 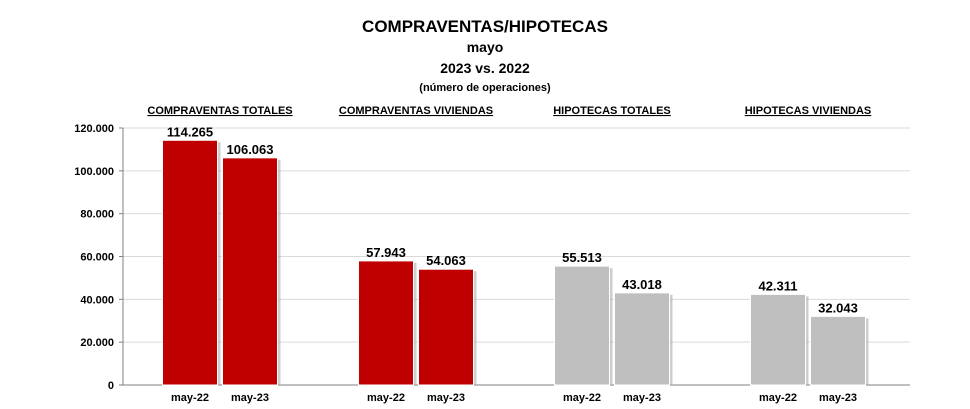 What do you see at coordinates (777, 285) in the screenshot?
I see `bar-value-label: 42.311` at bounding box center [777, 285].